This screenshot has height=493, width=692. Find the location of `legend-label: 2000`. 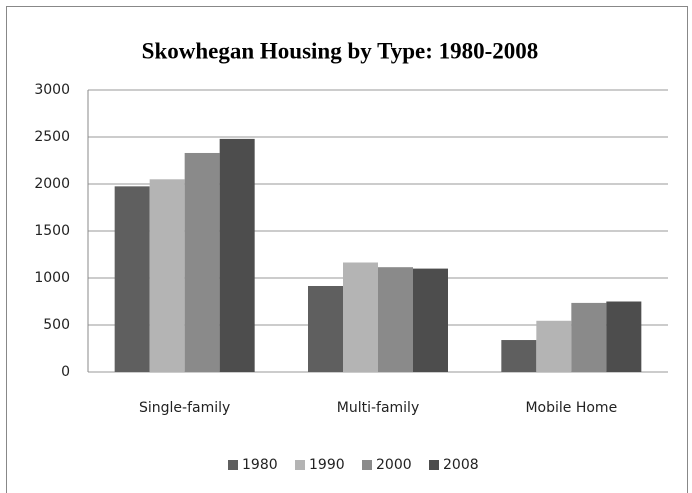

legend-label: 2000 is located at coordinates (394, 465).